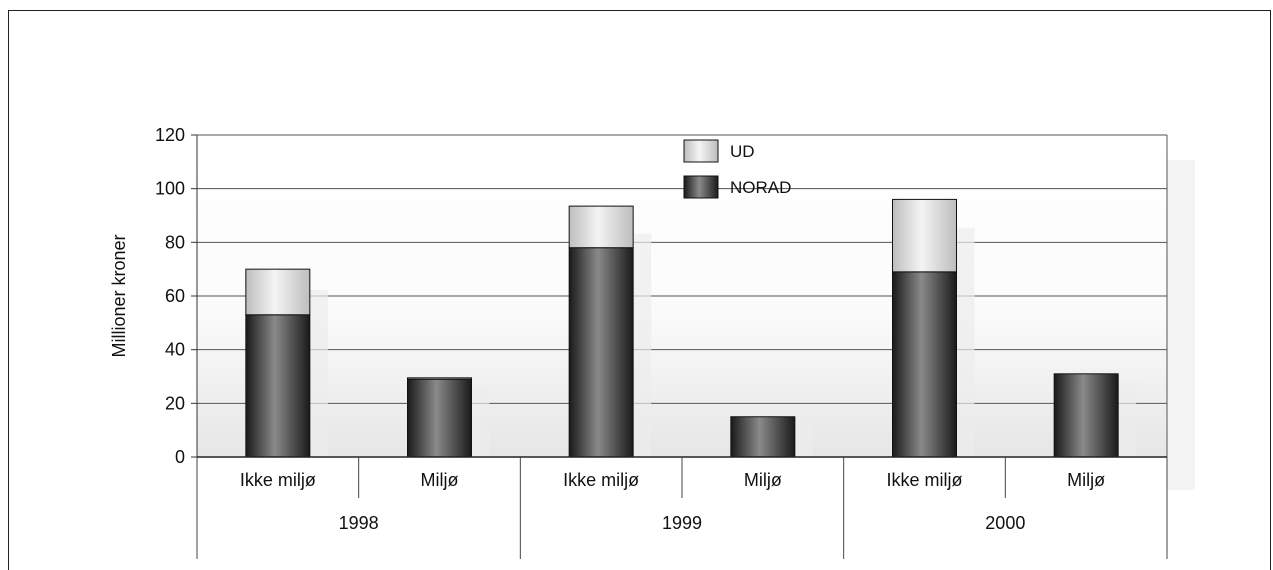  I want to click on legend: UD NORAD, so click(737, 169).